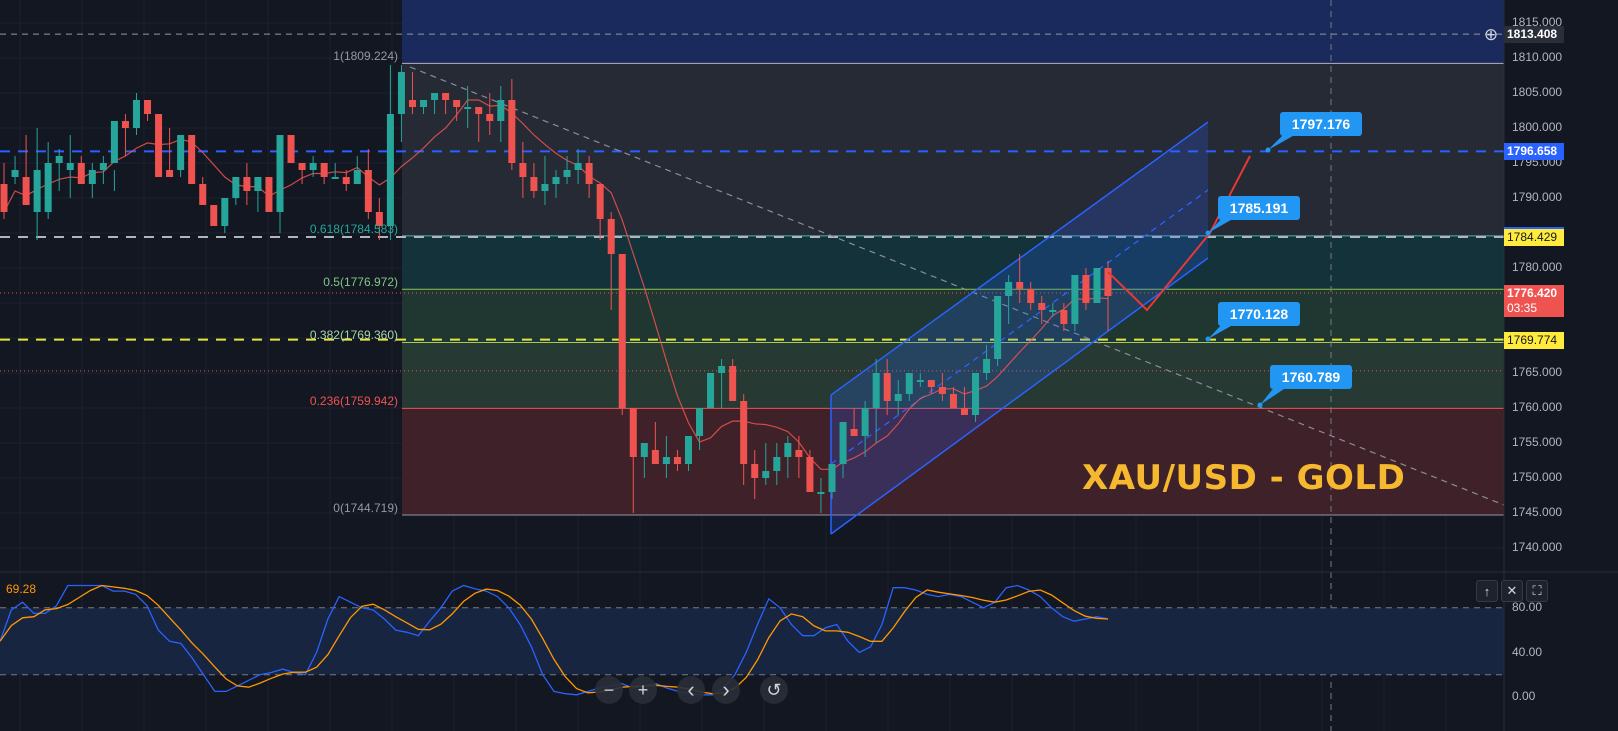  Describe the element at coordinates (1253, 322) in the screenshot. I see `price-callout-1770-128: 1770.128` at that location.